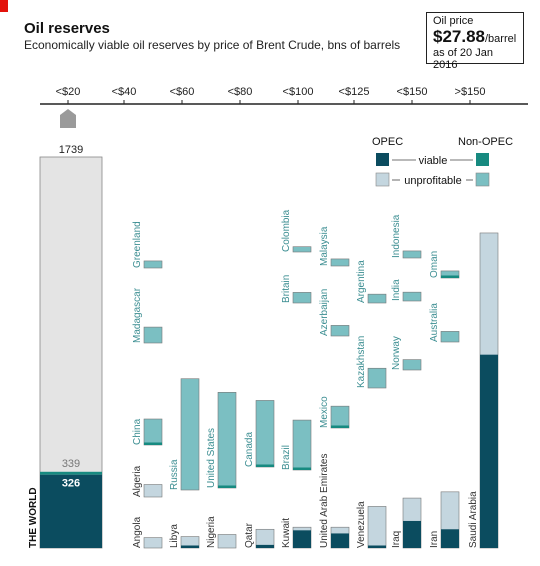  I want to click on price-tick-label: <$125, so click(354, 92).